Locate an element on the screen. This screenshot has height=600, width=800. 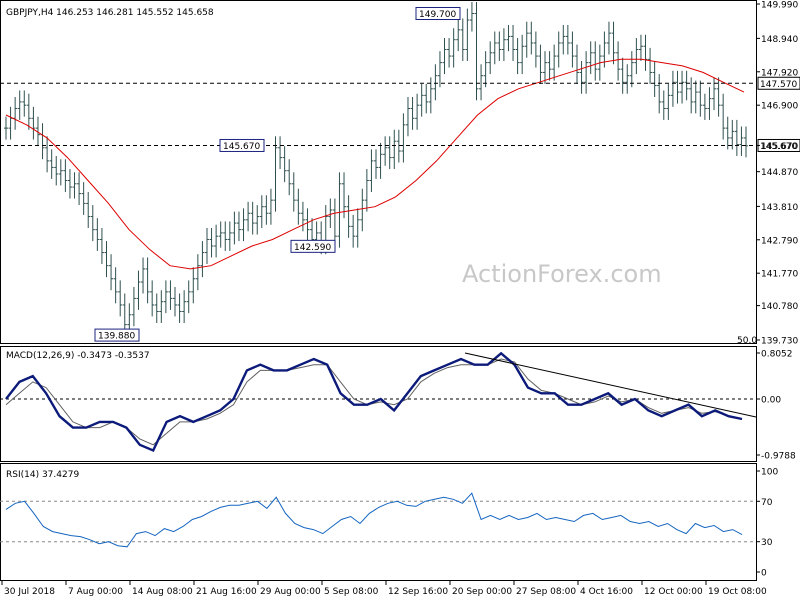
y-tick-label: 0.00 is located at coordinates (771, 401).